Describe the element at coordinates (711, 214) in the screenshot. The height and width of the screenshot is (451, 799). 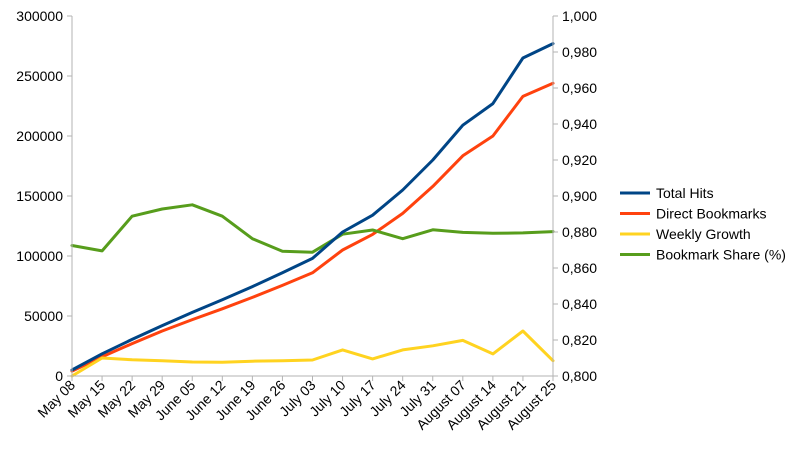
I see `legend-label: Direct Bookmarks` at that location.